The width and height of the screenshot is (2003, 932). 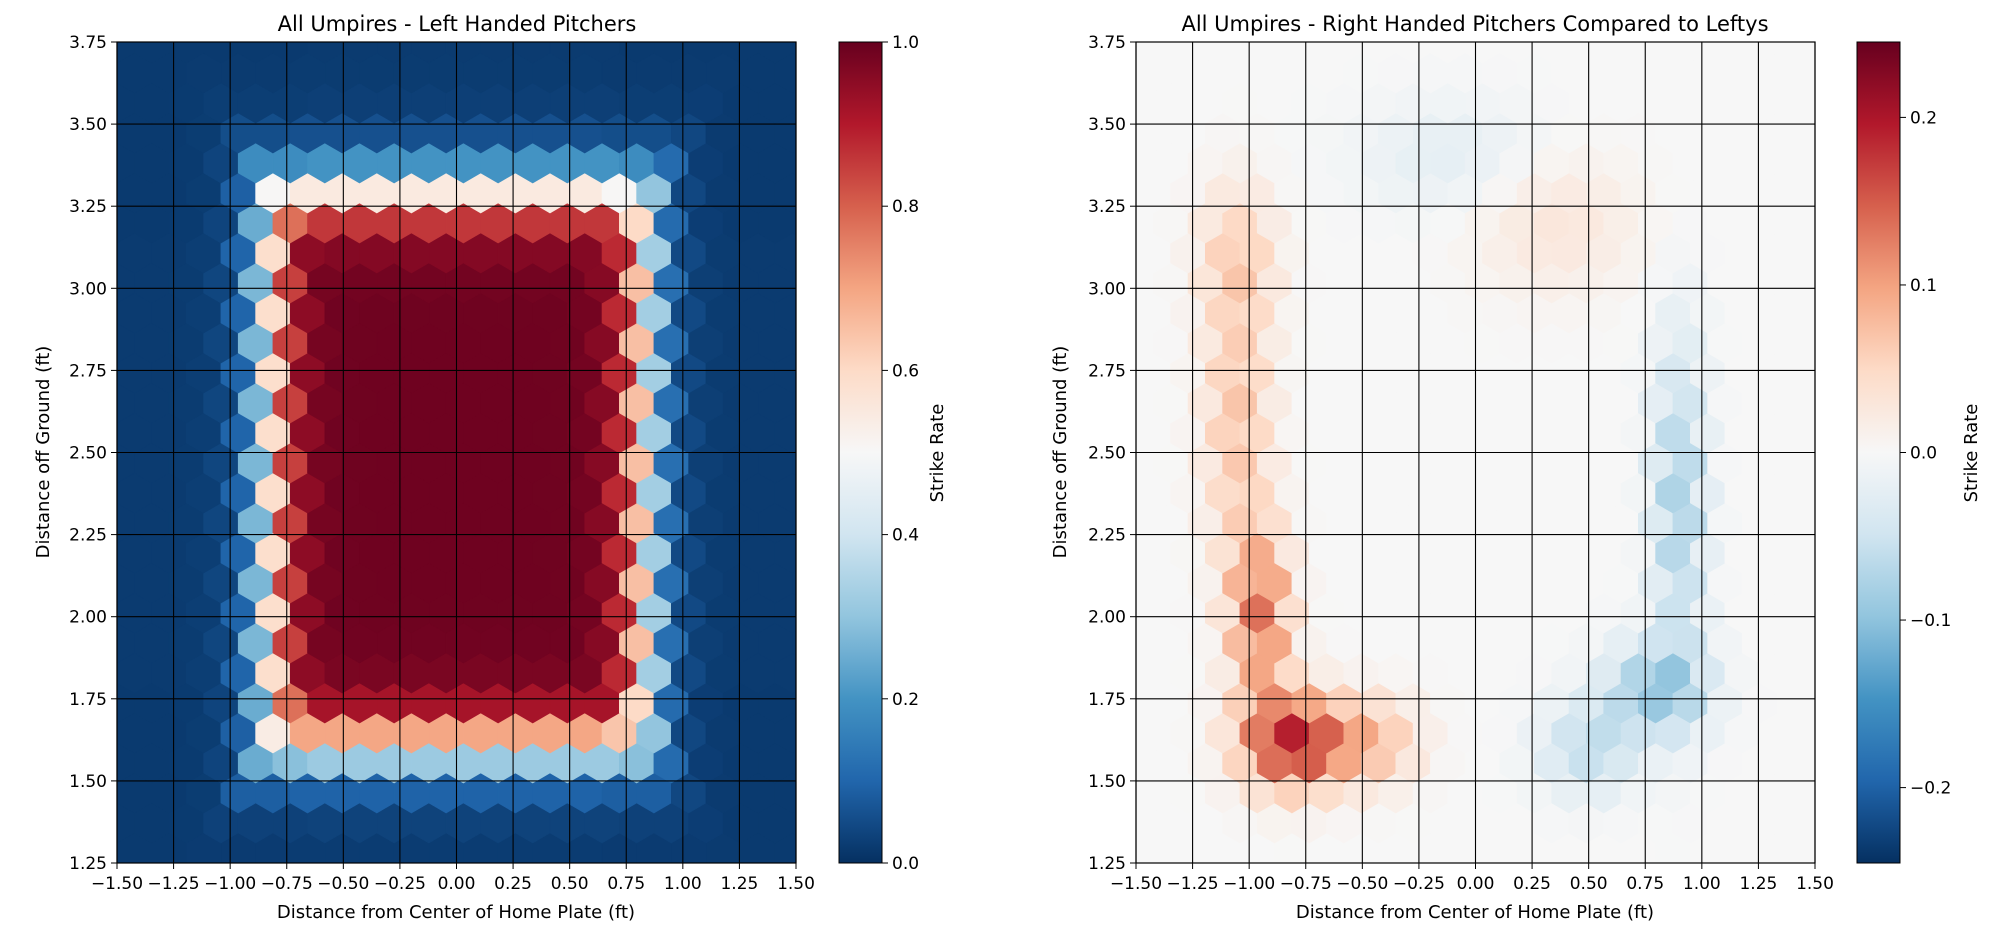 What do you see at coordinates (1923, 286) in the screenshot?
I see `colorbar-tick-label: 0.1` at bounding box center [1923, 286].